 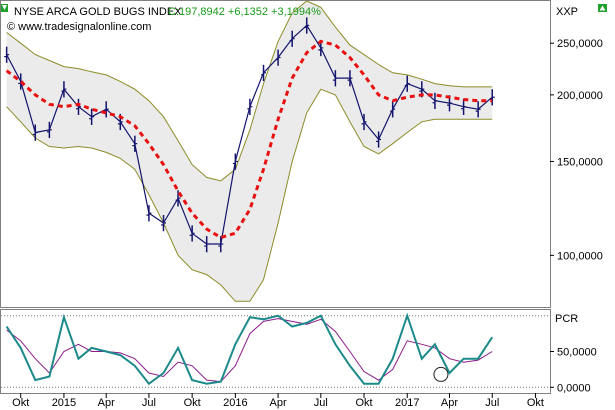 What do you see at coordinates (4, 8) in the screenshot?
I see `arrow-down-icon` at bounding box center [4, 8].